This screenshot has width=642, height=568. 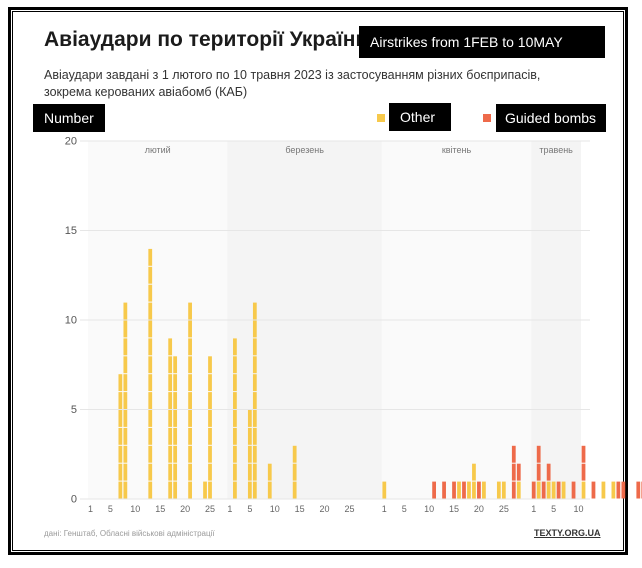 I want to click on legend-other-text: Other, so click(x=418, y=117).